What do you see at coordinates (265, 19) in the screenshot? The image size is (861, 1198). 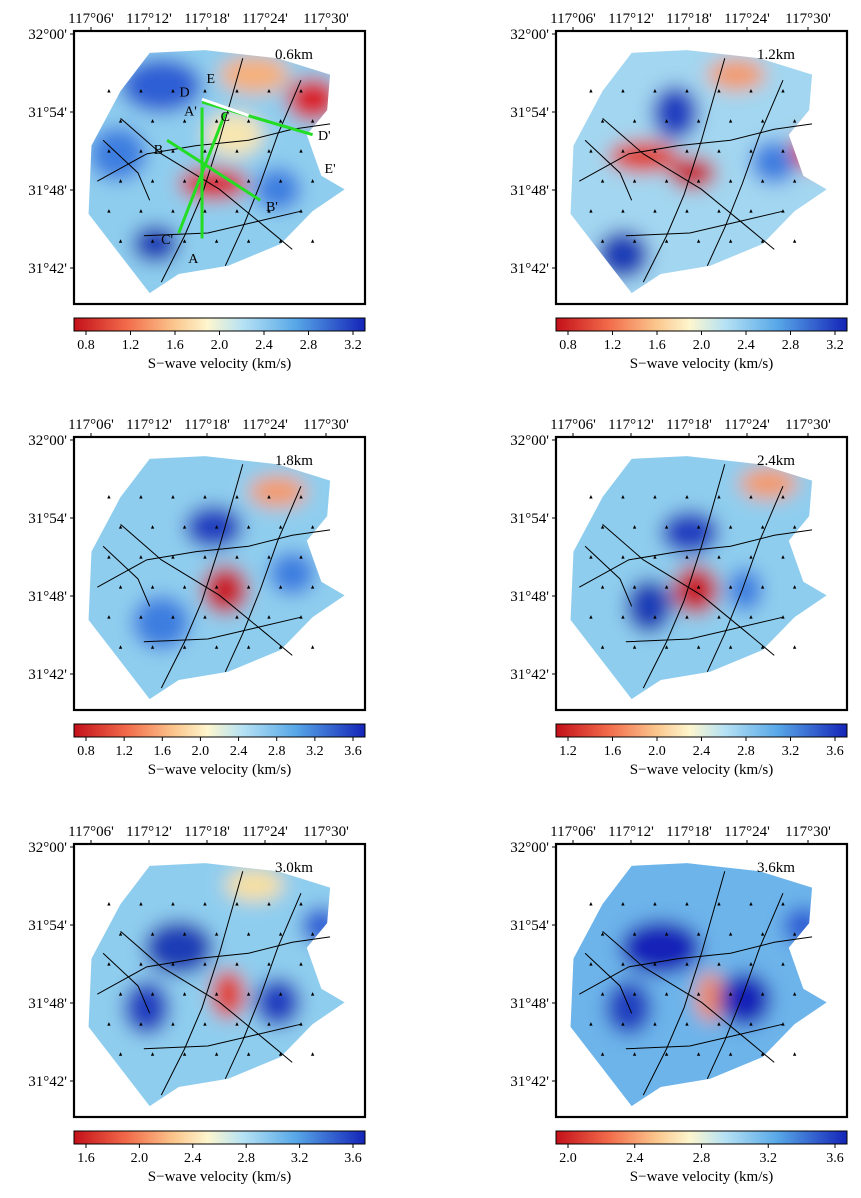 I see `lon-label: 117°24'` at bounding box center [265, 19].